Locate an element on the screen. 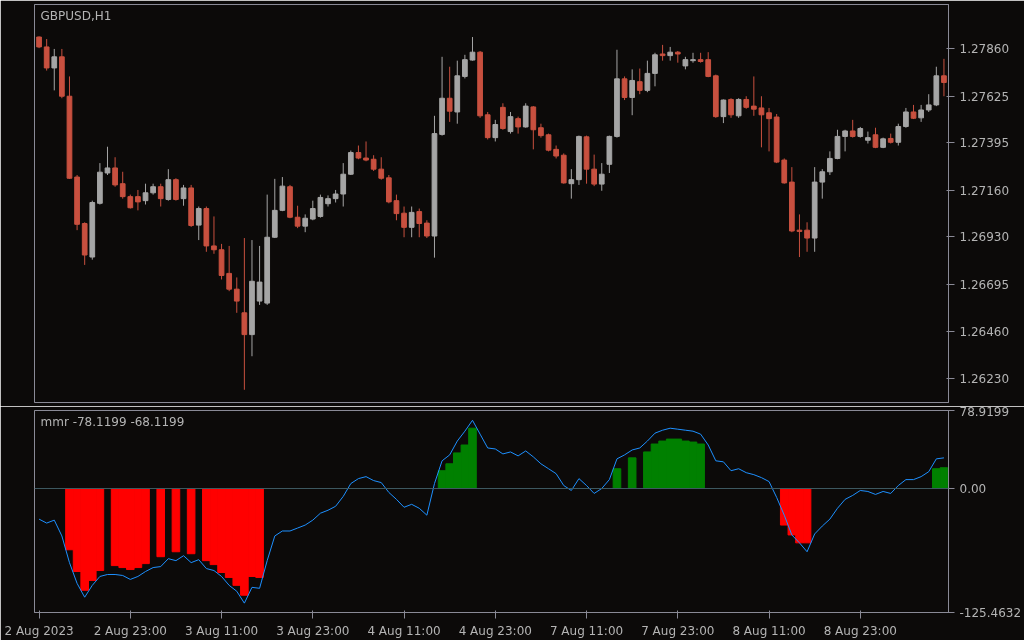 The image size is (1024, 640). x-tick-label: 4 Aug 11:00 is located at coordinates (404, 630).